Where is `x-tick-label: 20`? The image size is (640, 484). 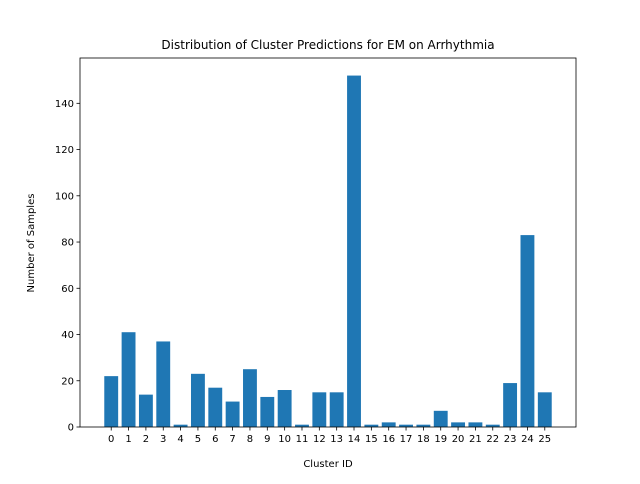
x-tick-label: 20 is located at coordinates (458, 439).